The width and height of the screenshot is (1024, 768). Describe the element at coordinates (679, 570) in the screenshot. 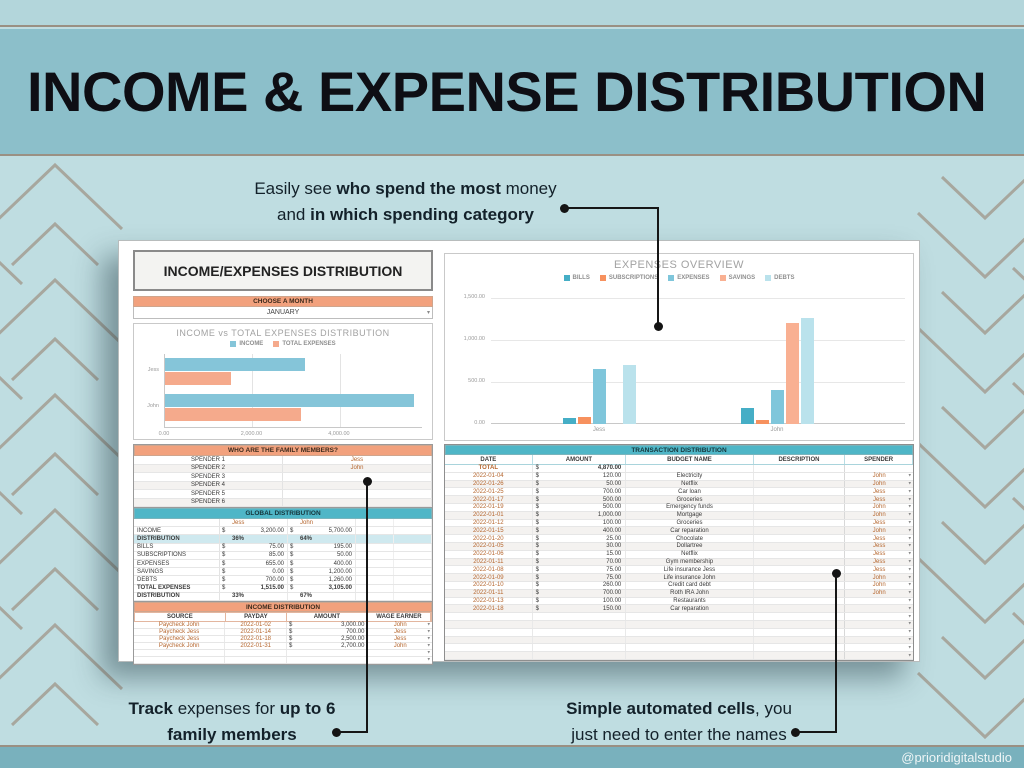

I see `table-row: 2022-01-08 $75.00 Life insurance Jess Jess ▾` at that location.